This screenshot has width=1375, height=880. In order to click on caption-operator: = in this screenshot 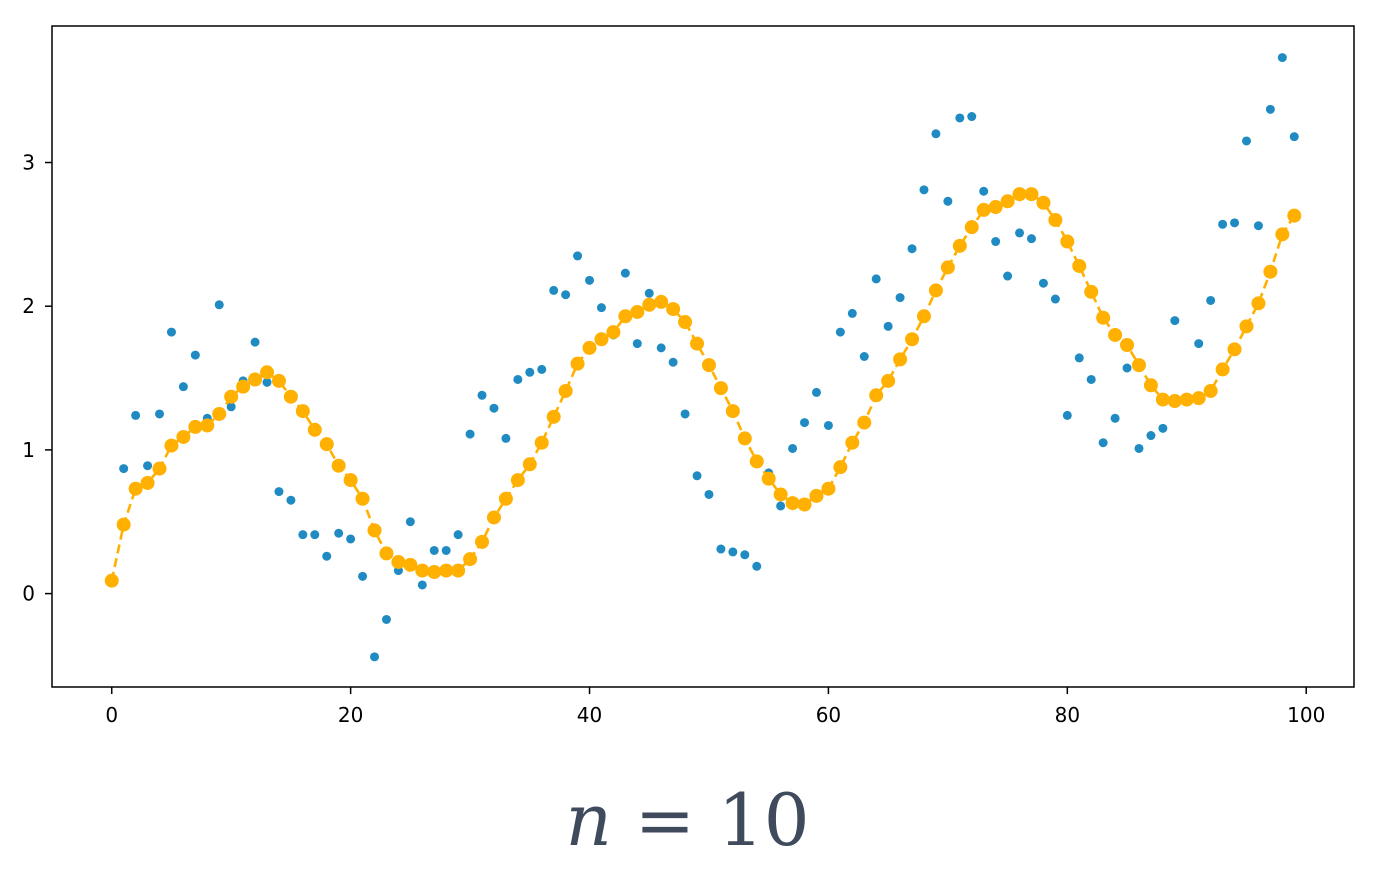, I will do `click(665, 820)`.